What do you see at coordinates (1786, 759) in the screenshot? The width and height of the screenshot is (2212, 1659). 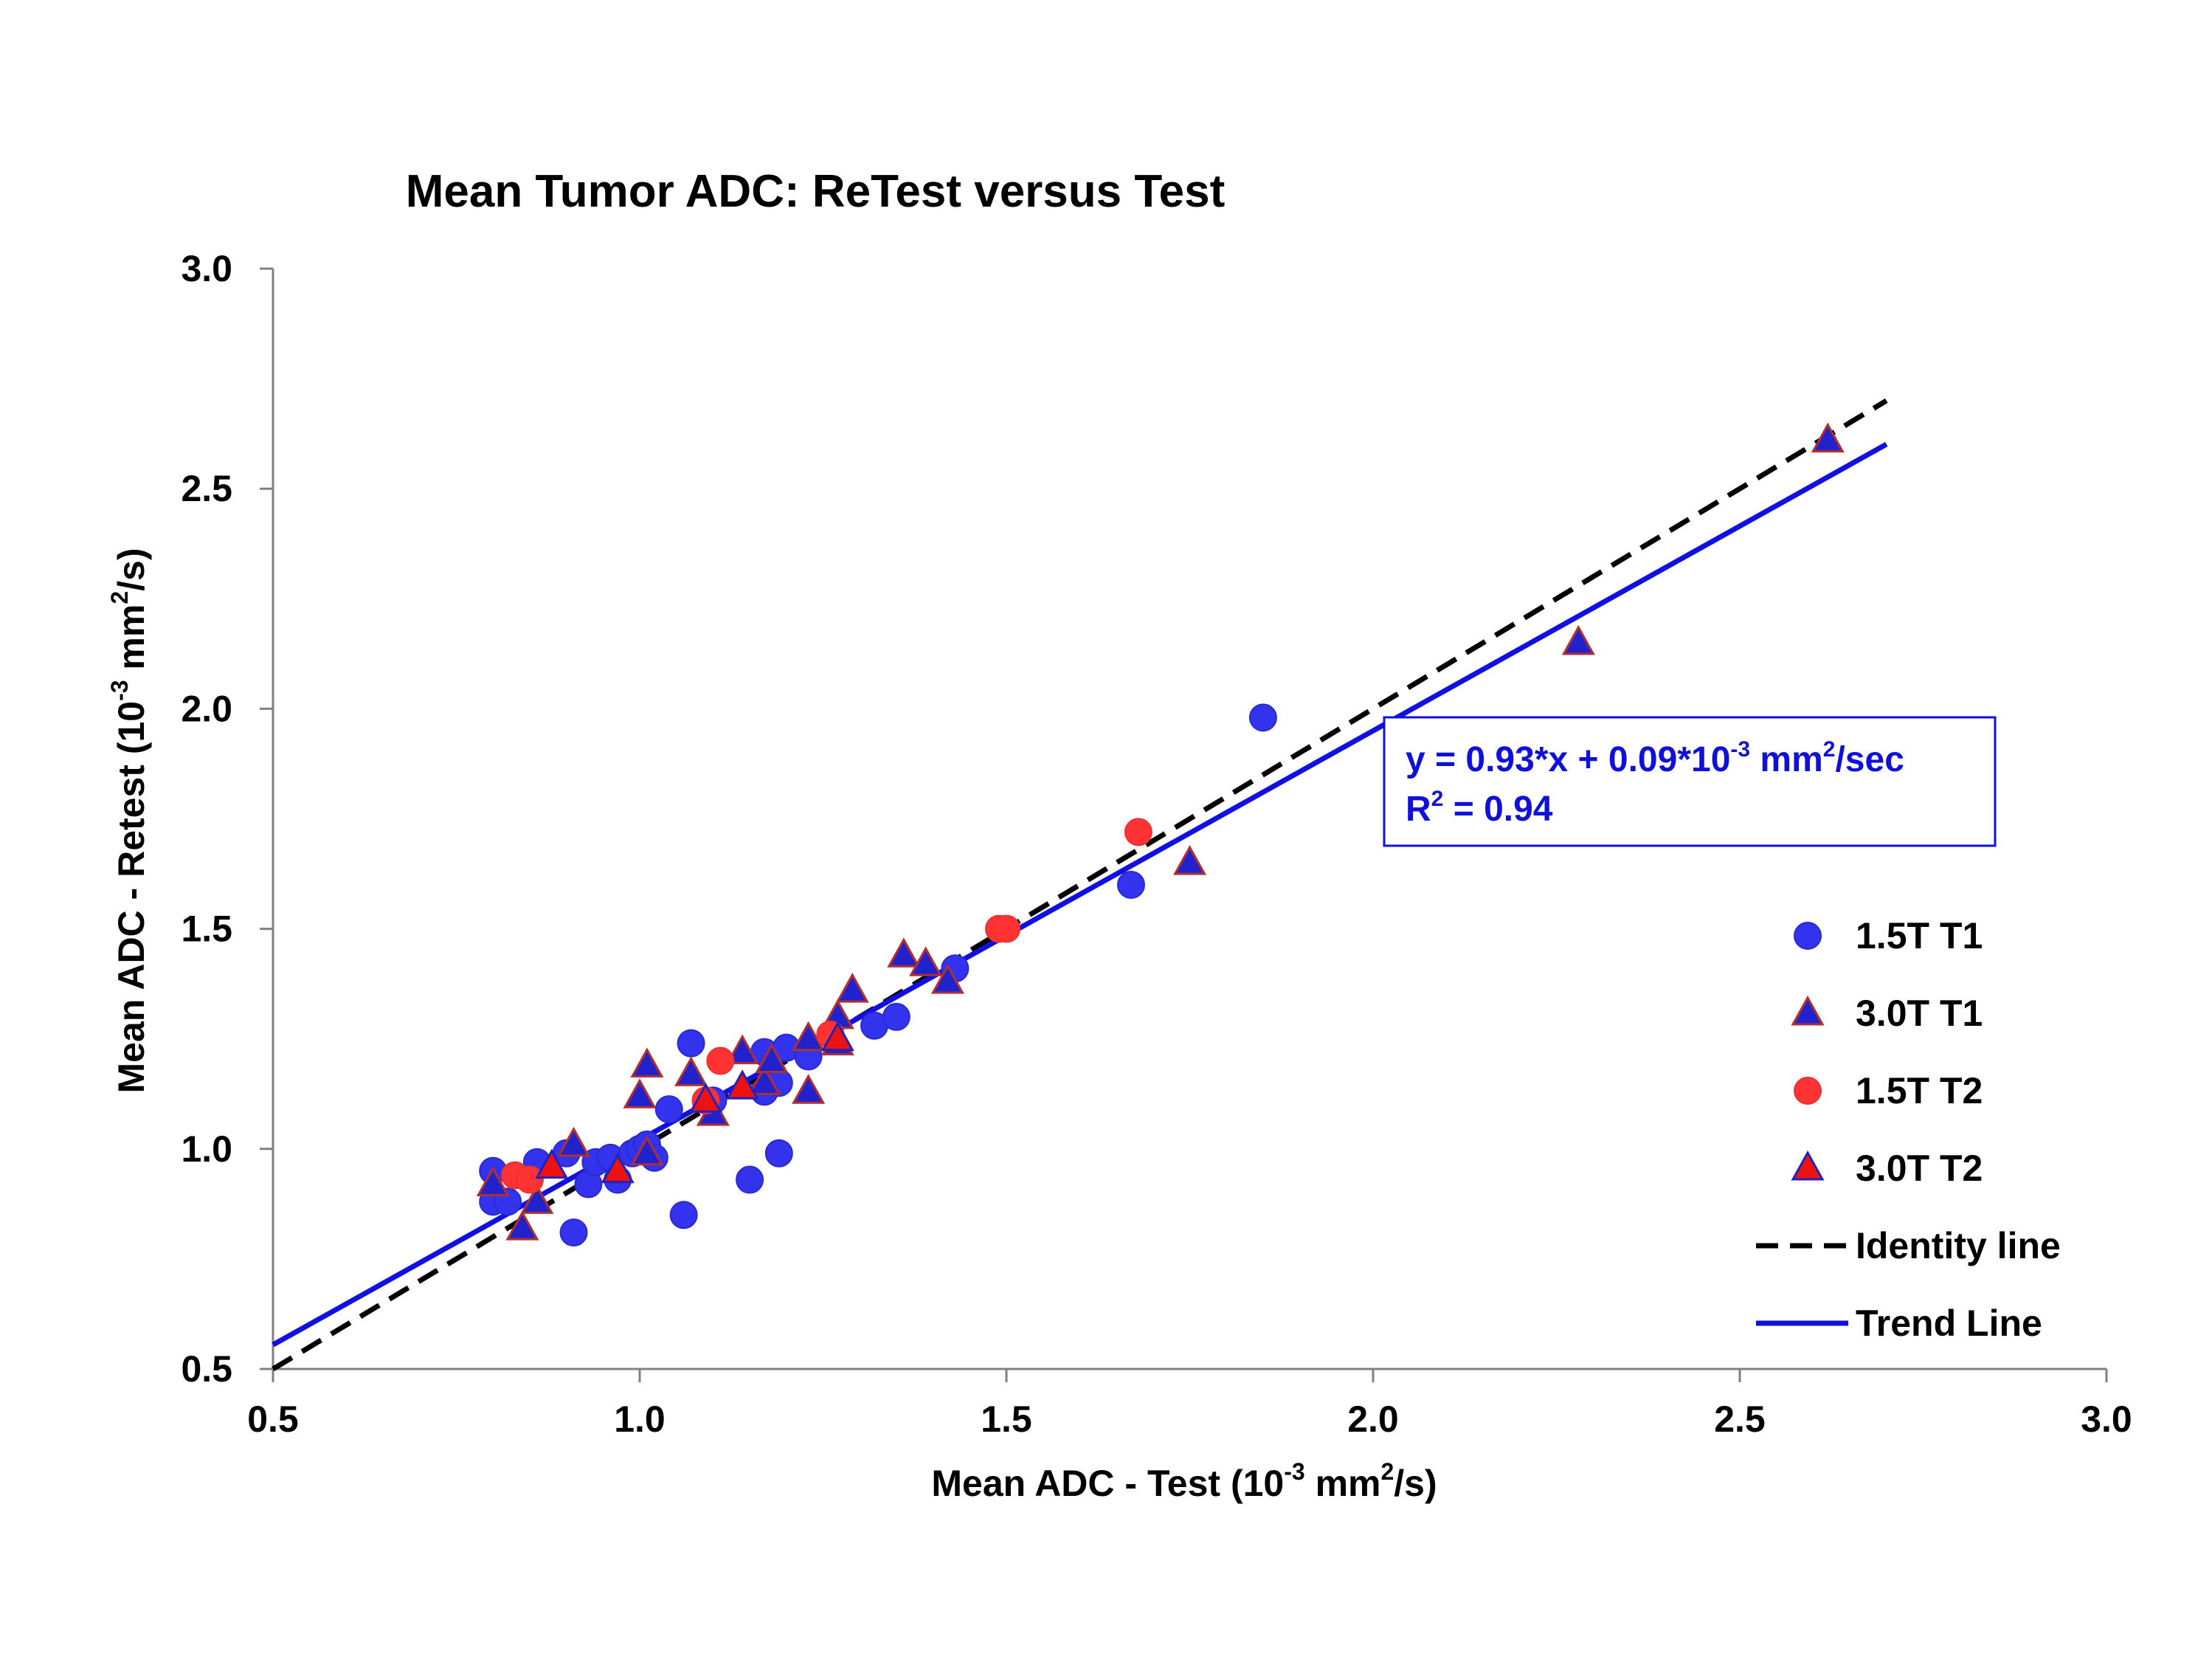 I see `equation-mid: mm` at bounding box center [1786, 759].